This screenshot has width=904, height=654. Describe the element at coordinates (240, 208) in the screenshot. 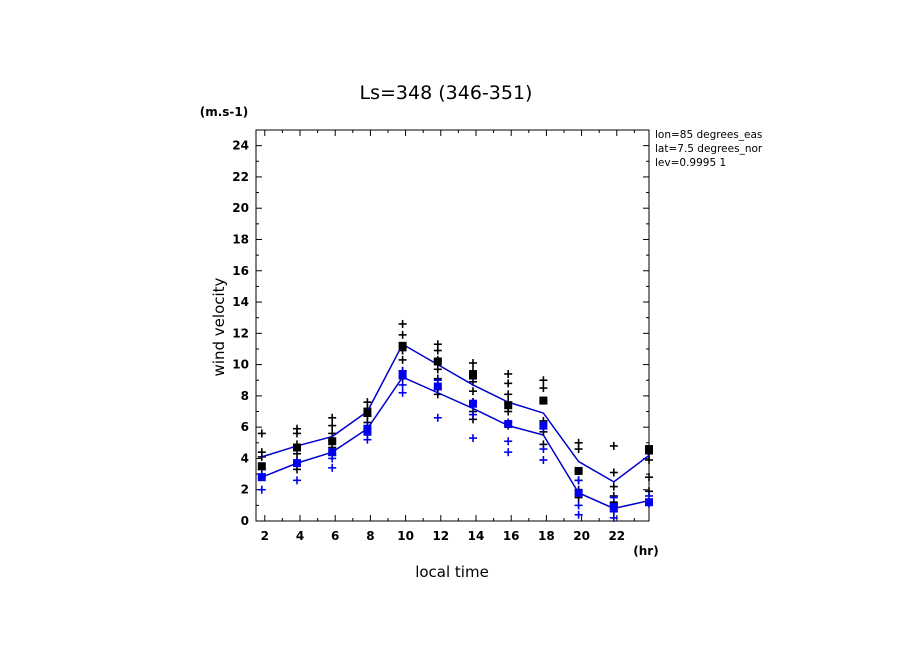

I see `y-tick-label: 20` at that location.